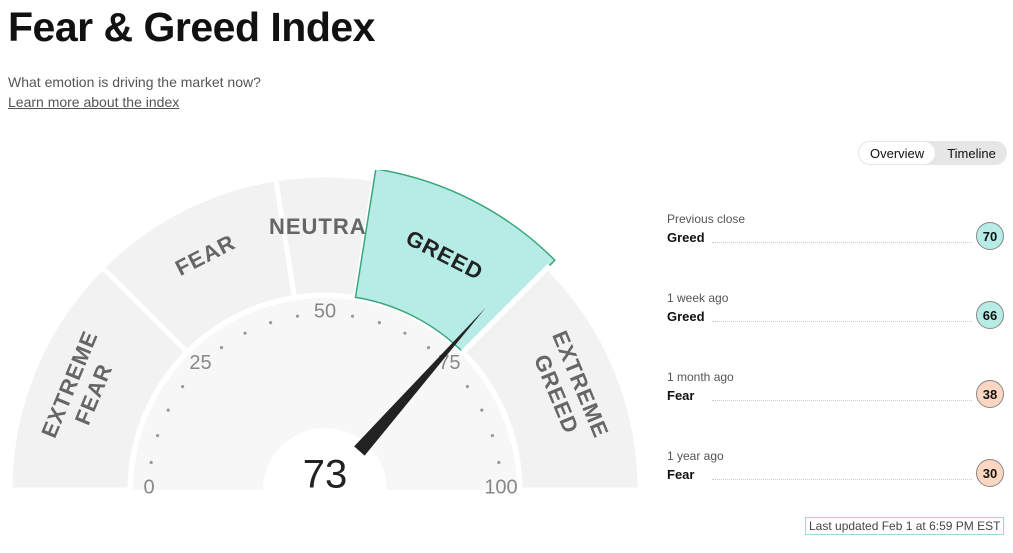 Image resolution: width=1013 pixels, height=553 pixels. I want to click on subtitle: What emotion is driving the market now?, so click(134, 82).